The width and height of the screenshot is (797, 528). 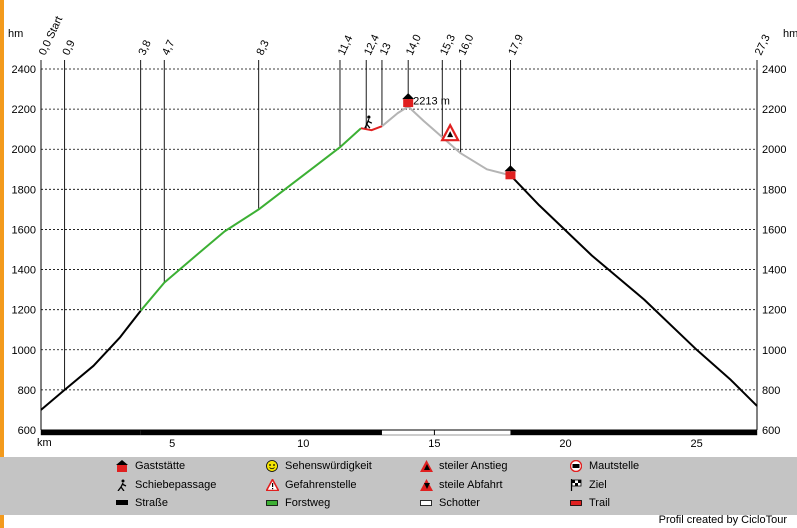 I want to click on waypoint-label: 17,9, so click(x=516, y=45).